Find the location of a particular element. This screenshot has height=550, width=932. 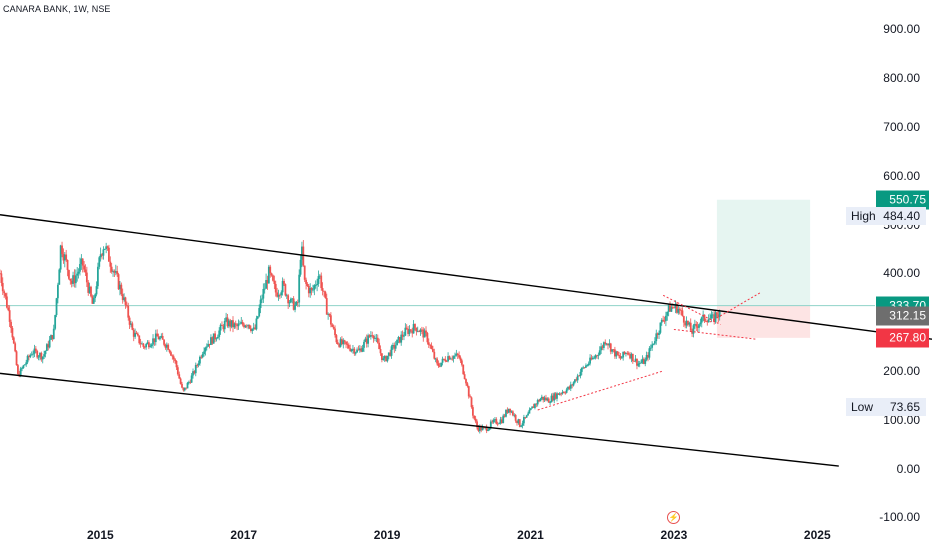

lightning-flag-icon: ⚡ is located at coordinates (673, 517).